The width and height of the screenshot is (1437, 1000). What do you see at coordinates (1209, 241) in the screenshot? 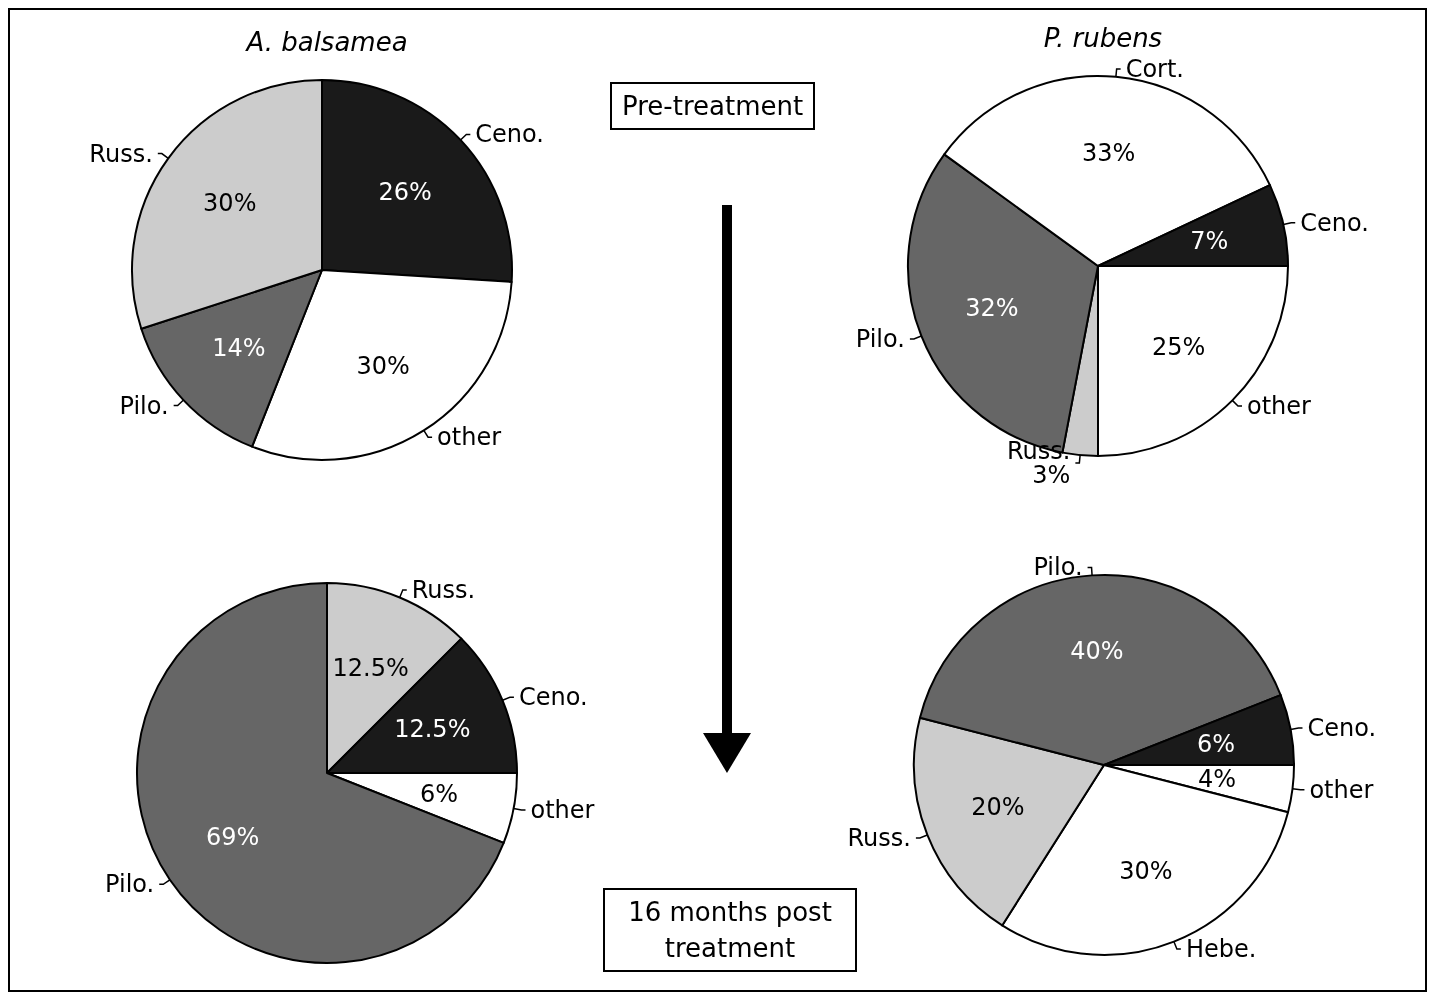
I see `data-label: 7%` at bounding box center [1209, 241].